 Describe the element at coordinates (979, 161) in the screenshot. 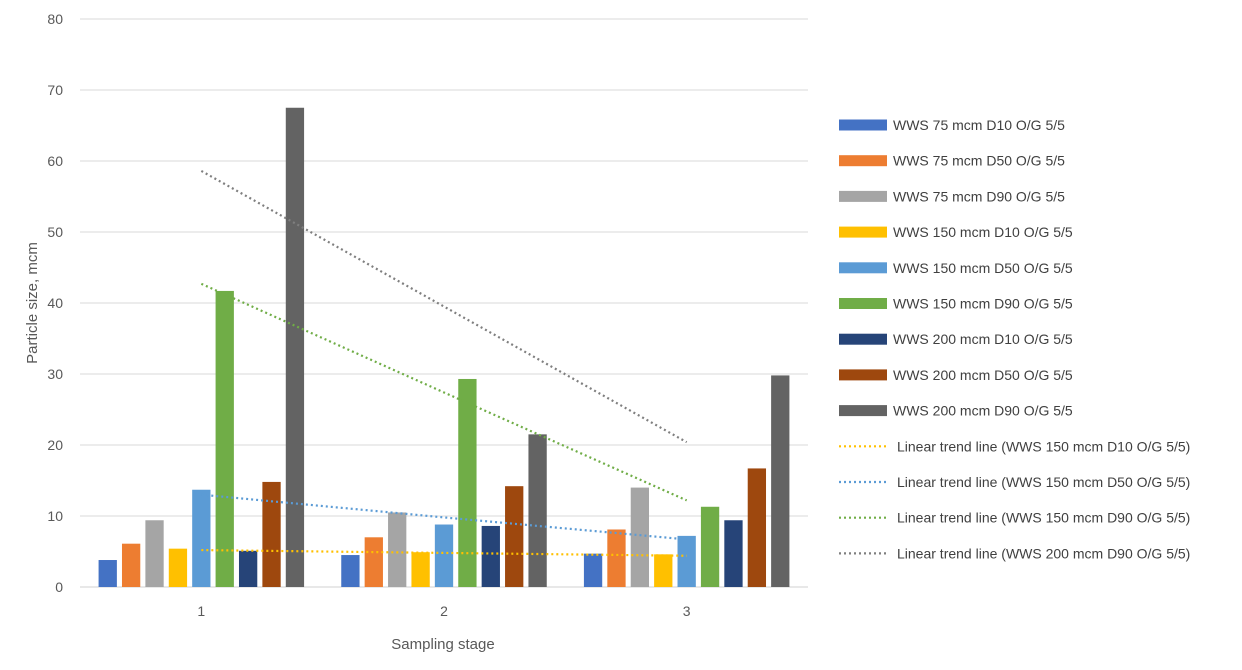

I see `legend-label: WWS 75 mcm D50 O/G 5/5` at that location.